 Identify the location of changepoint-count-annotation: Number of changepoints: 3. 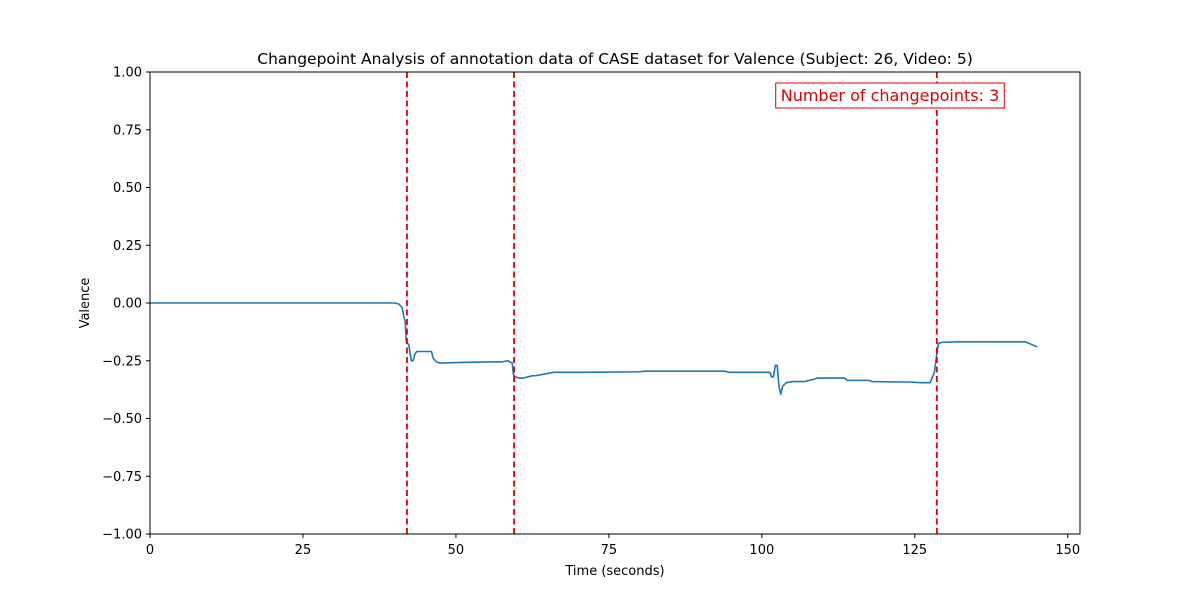
(890, 95).